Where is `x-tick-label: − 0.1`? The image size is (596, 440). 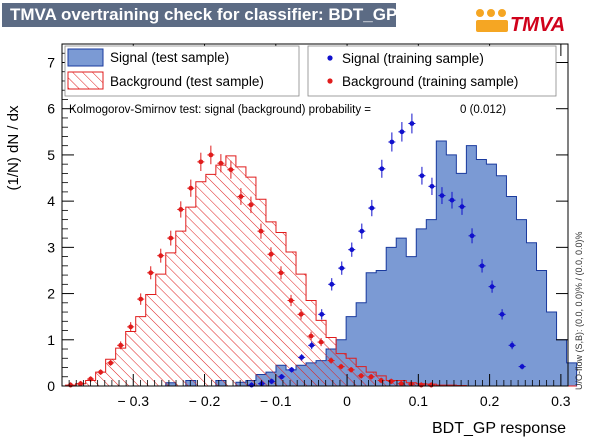 x-tick-label: − 0.1 is located at coordinates (276, 401).